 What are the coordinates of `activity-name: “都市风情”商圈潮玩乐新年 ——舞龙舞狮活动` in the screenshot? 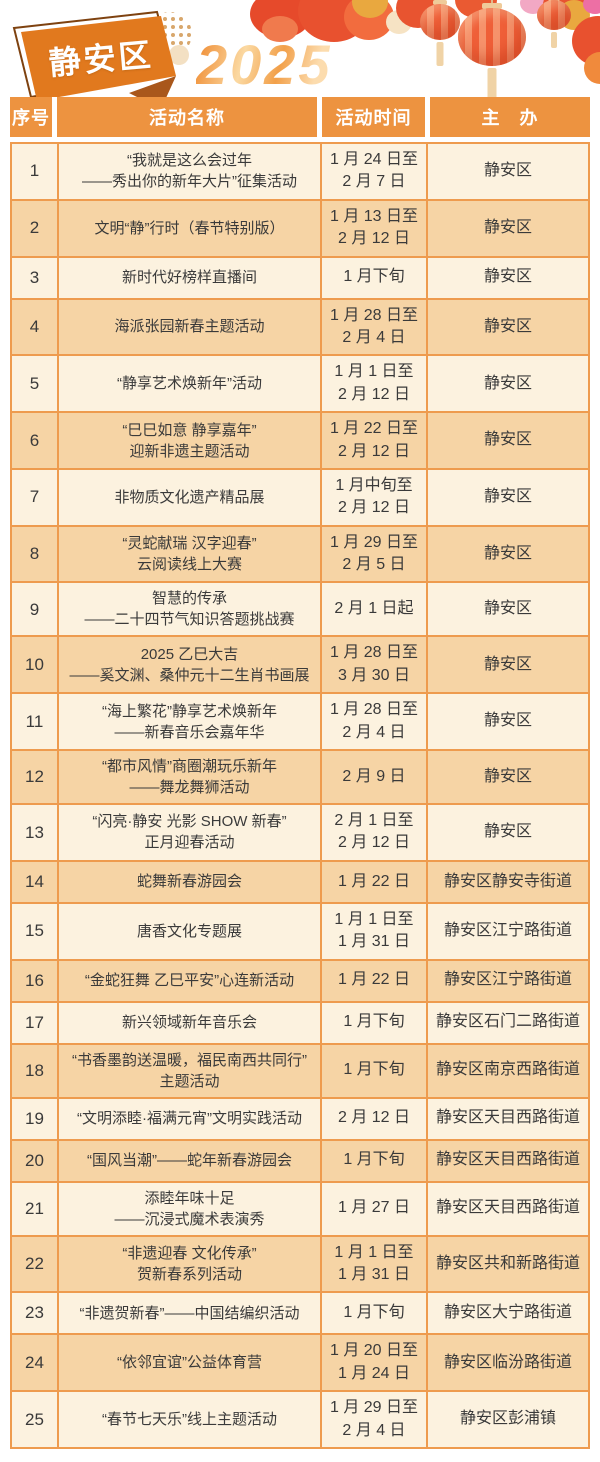 It's located at (188, 776).